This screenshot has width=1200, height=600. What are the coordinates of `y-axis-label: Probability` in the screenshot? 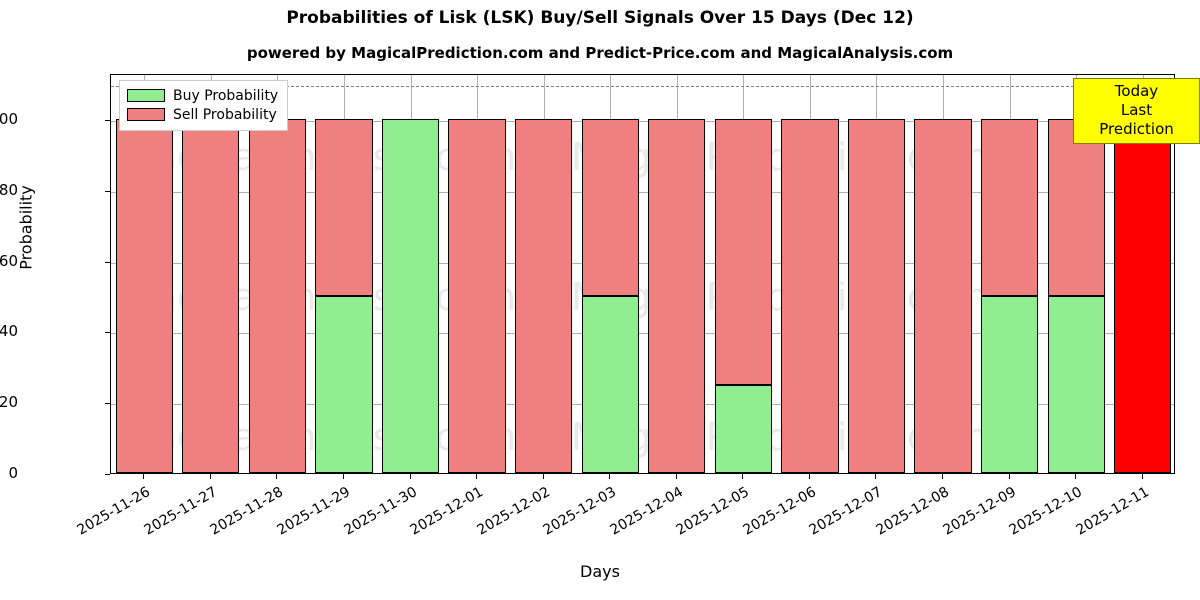 It's located at (26, 227).